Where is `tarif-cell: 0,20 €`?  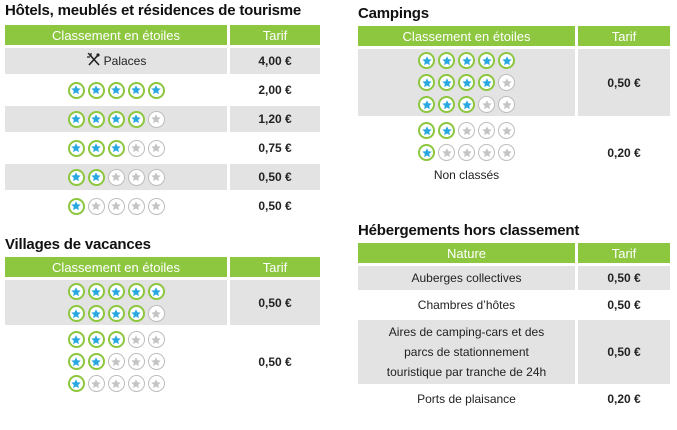
tarif-cell: 0,20 € is located at coordinates (624, 153).